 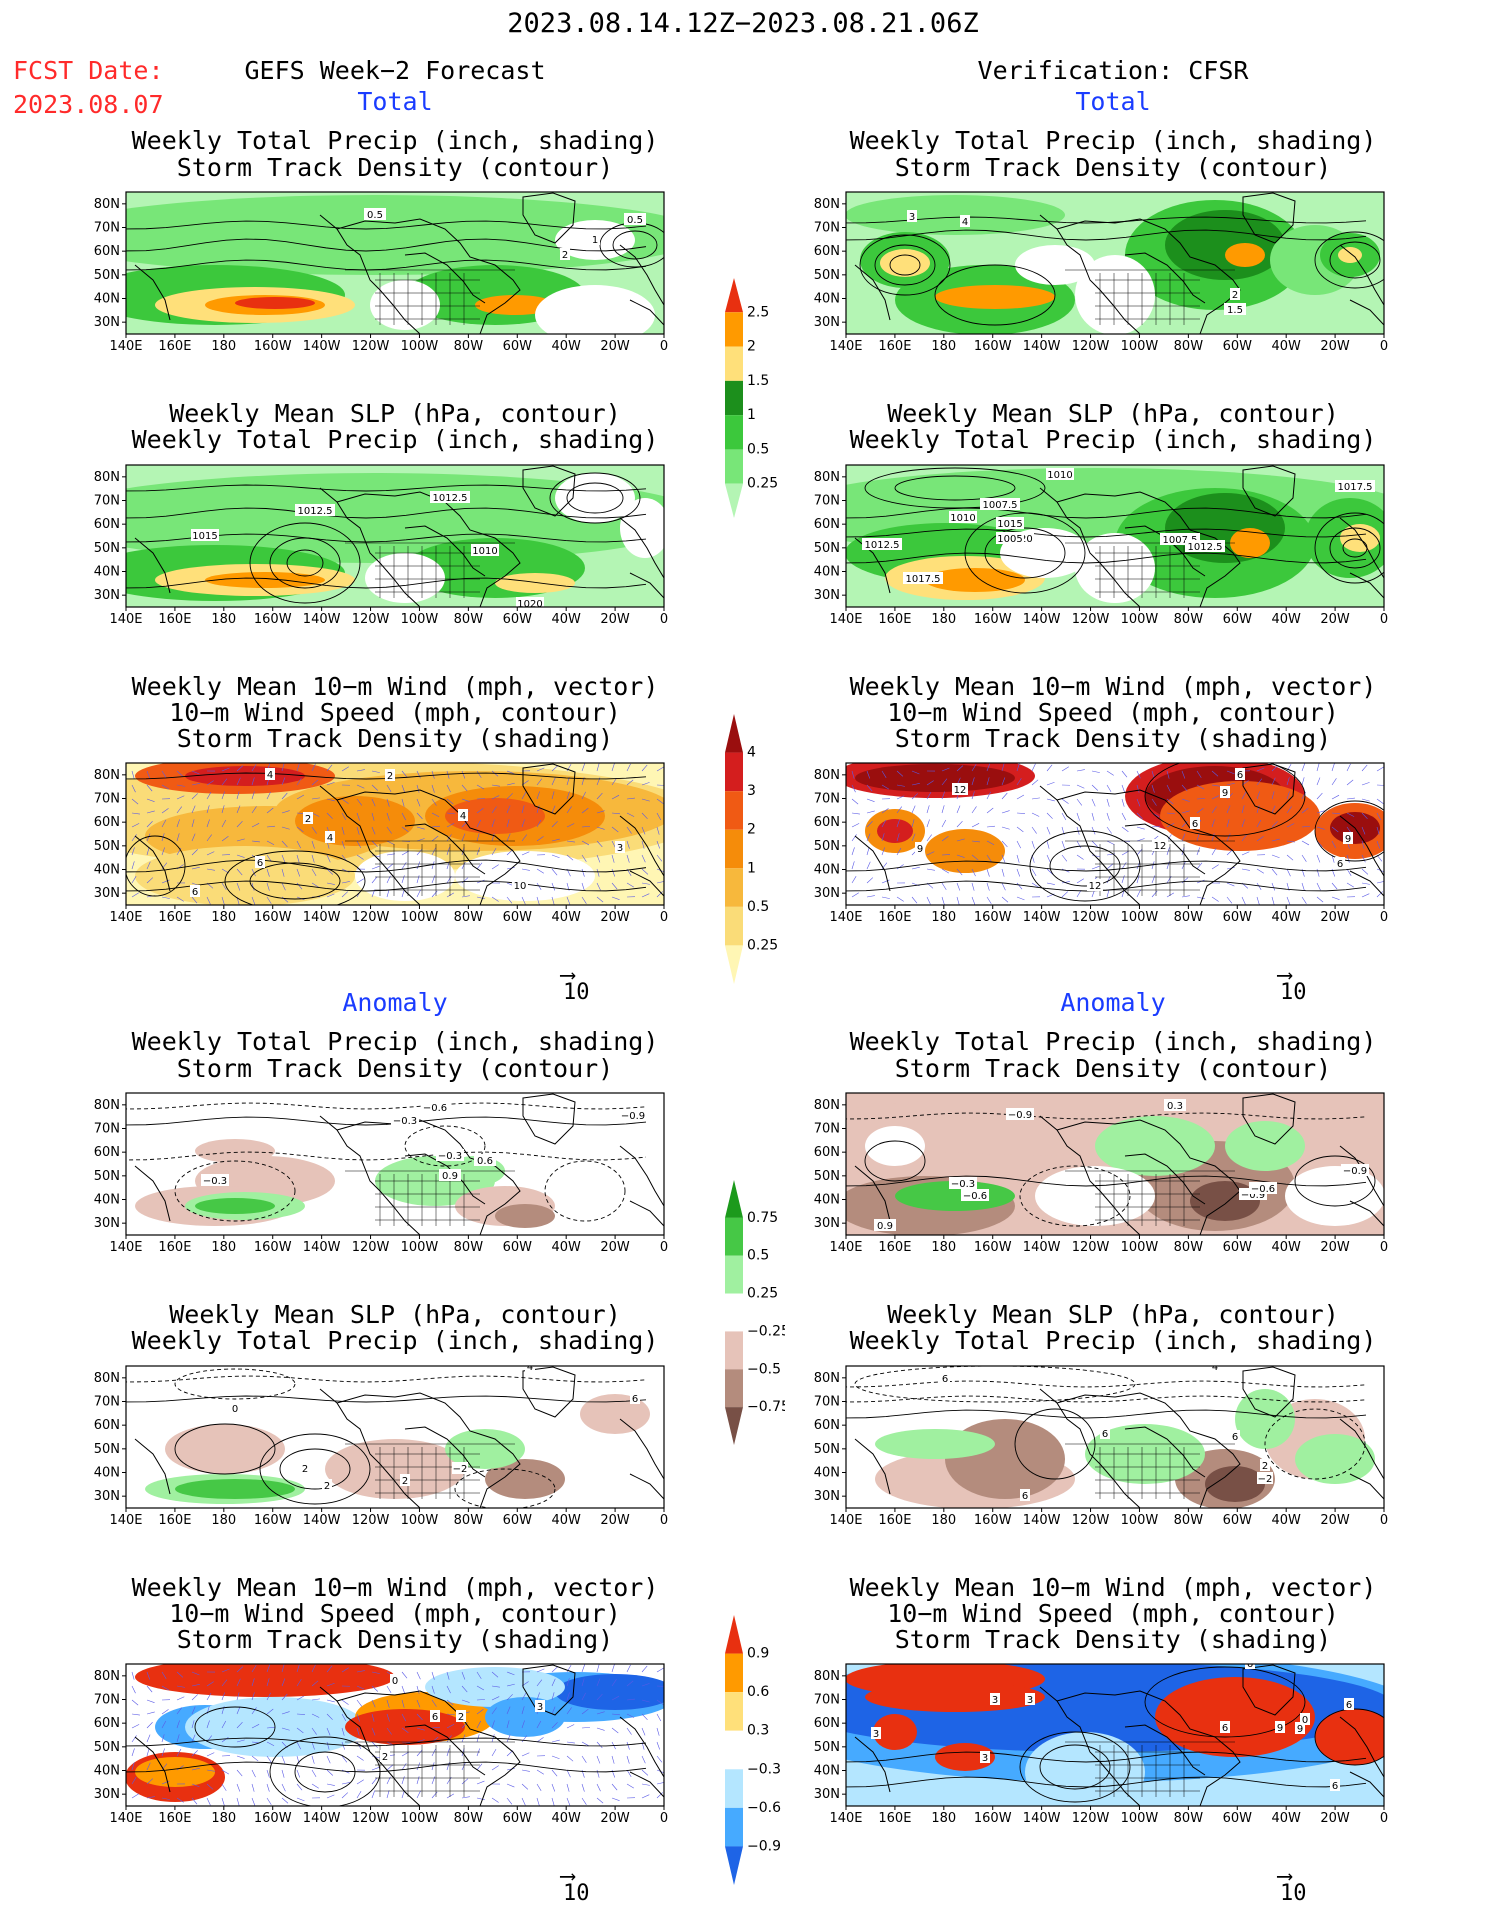 I want to click on colorbar-swatch, so click(x=734, y=329).